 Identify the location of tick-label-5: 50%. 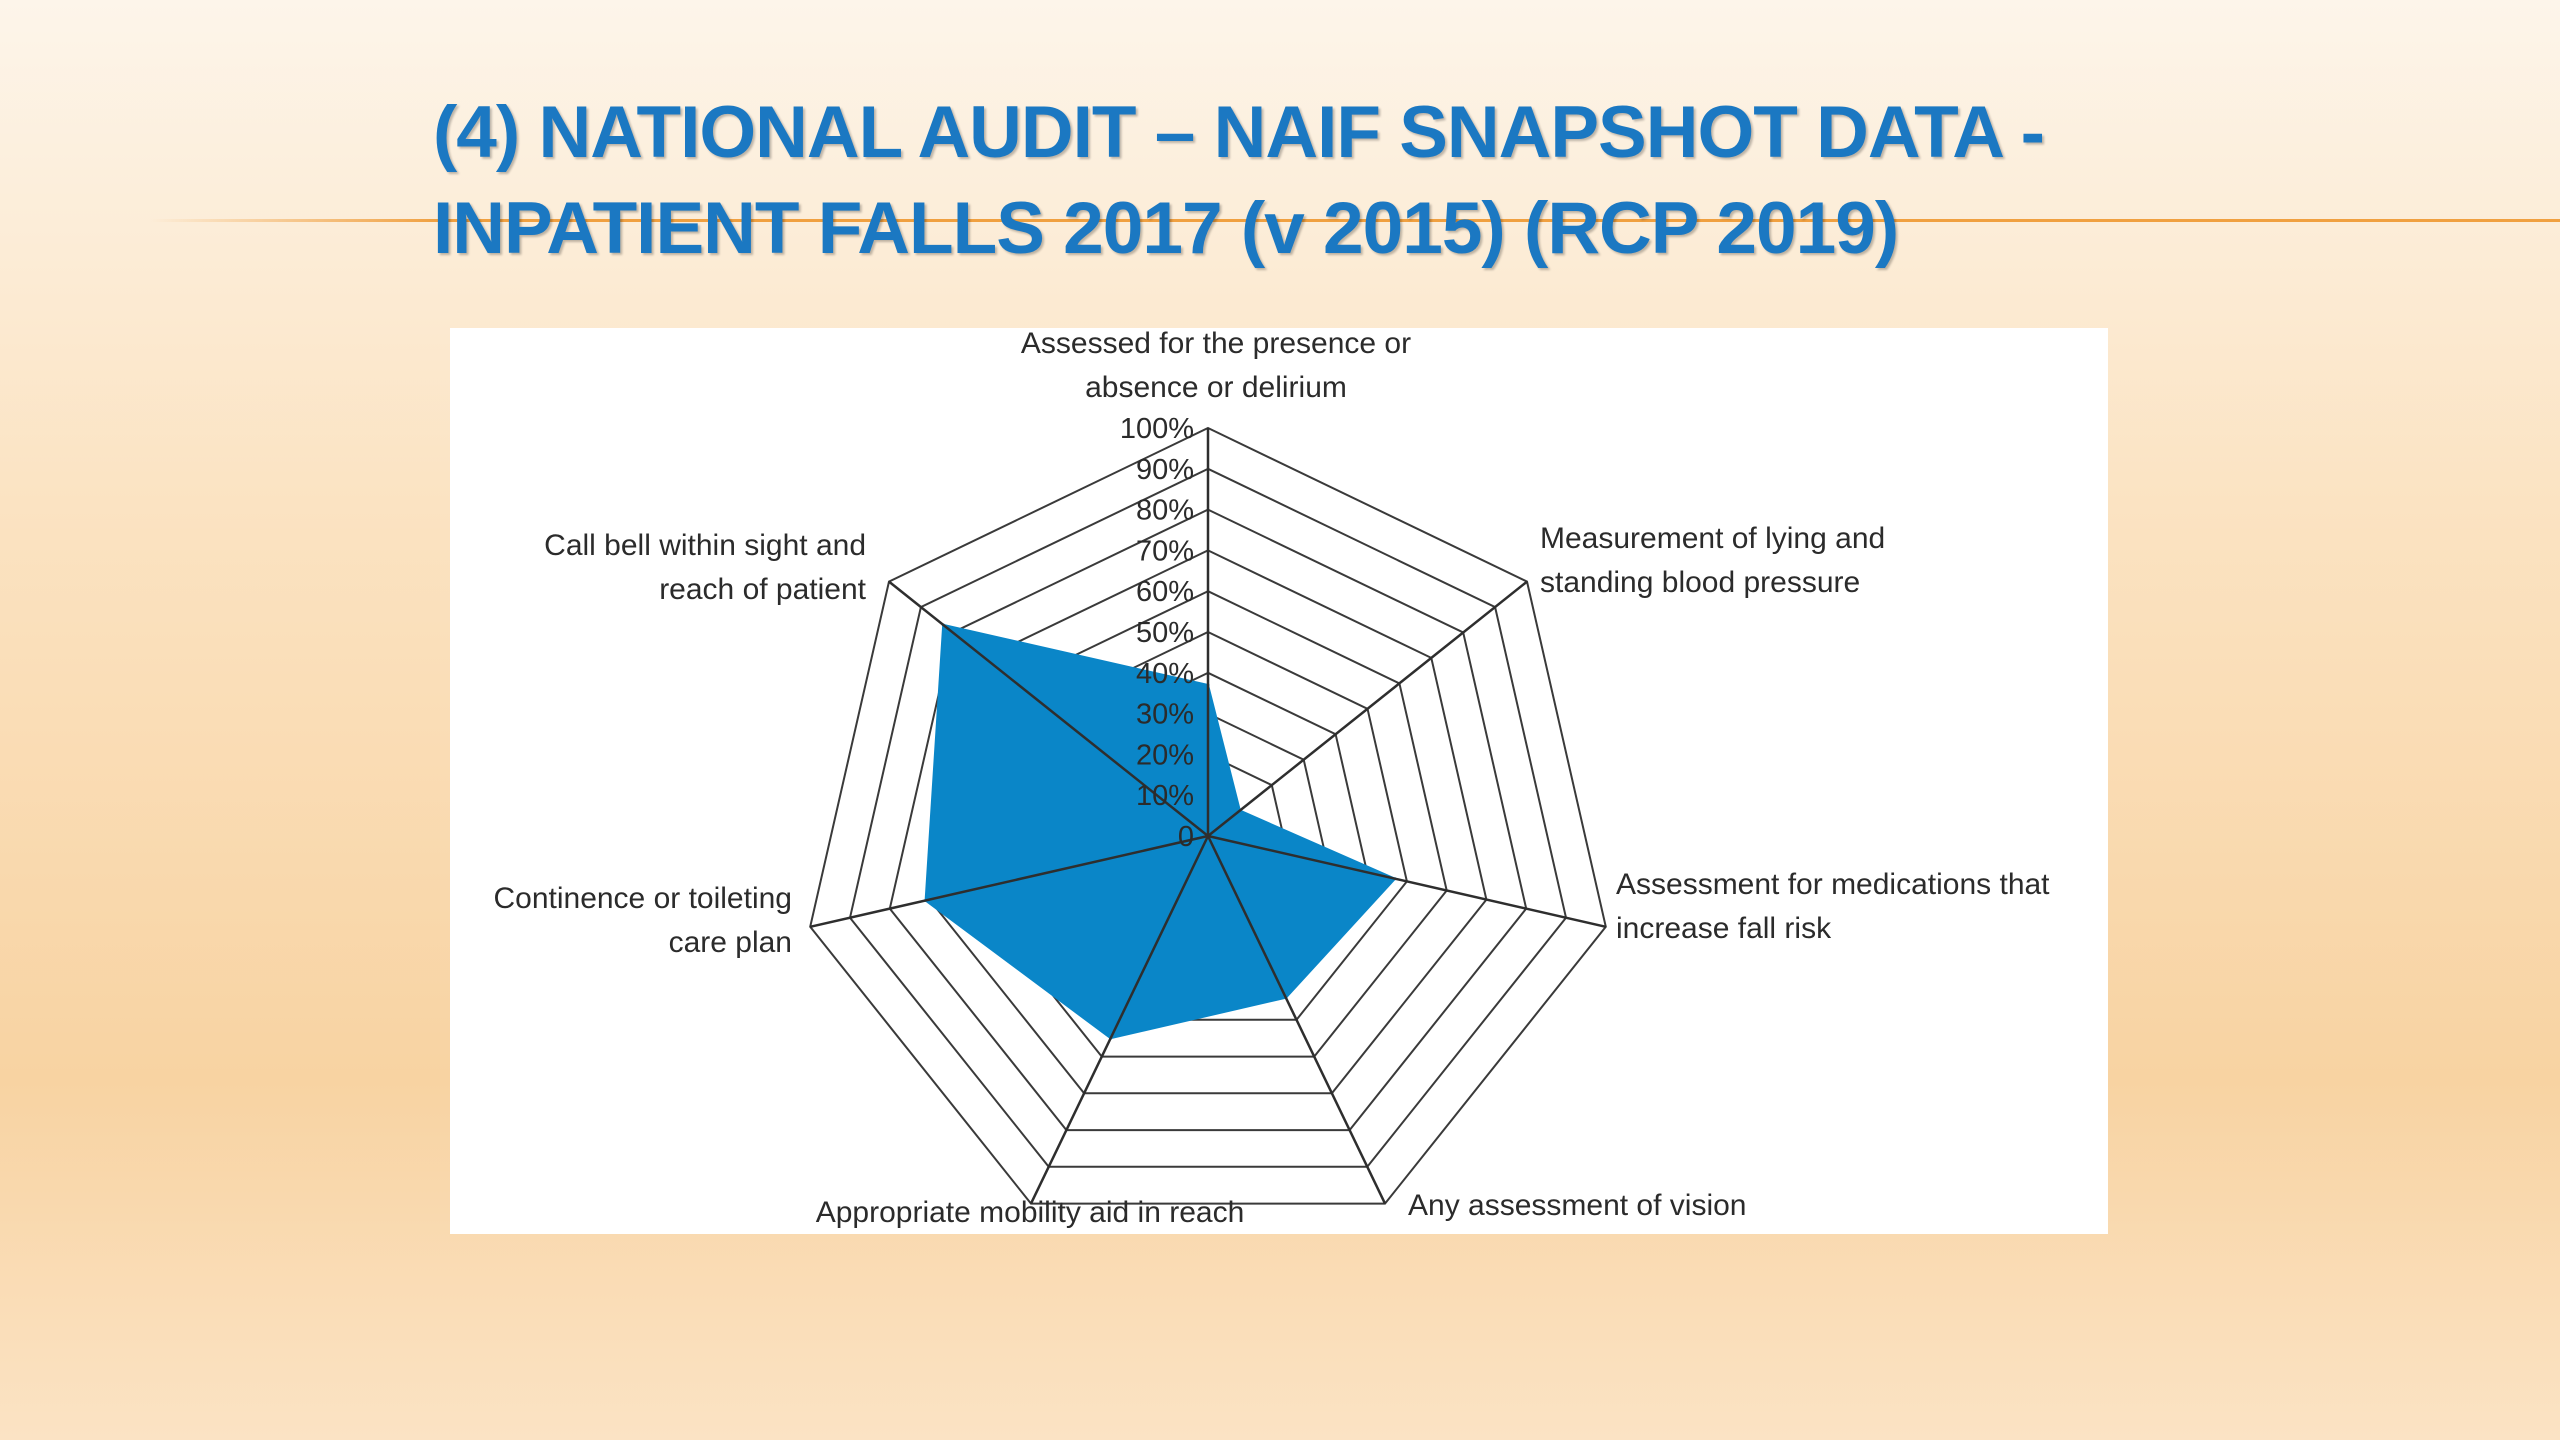
(1165, 633).